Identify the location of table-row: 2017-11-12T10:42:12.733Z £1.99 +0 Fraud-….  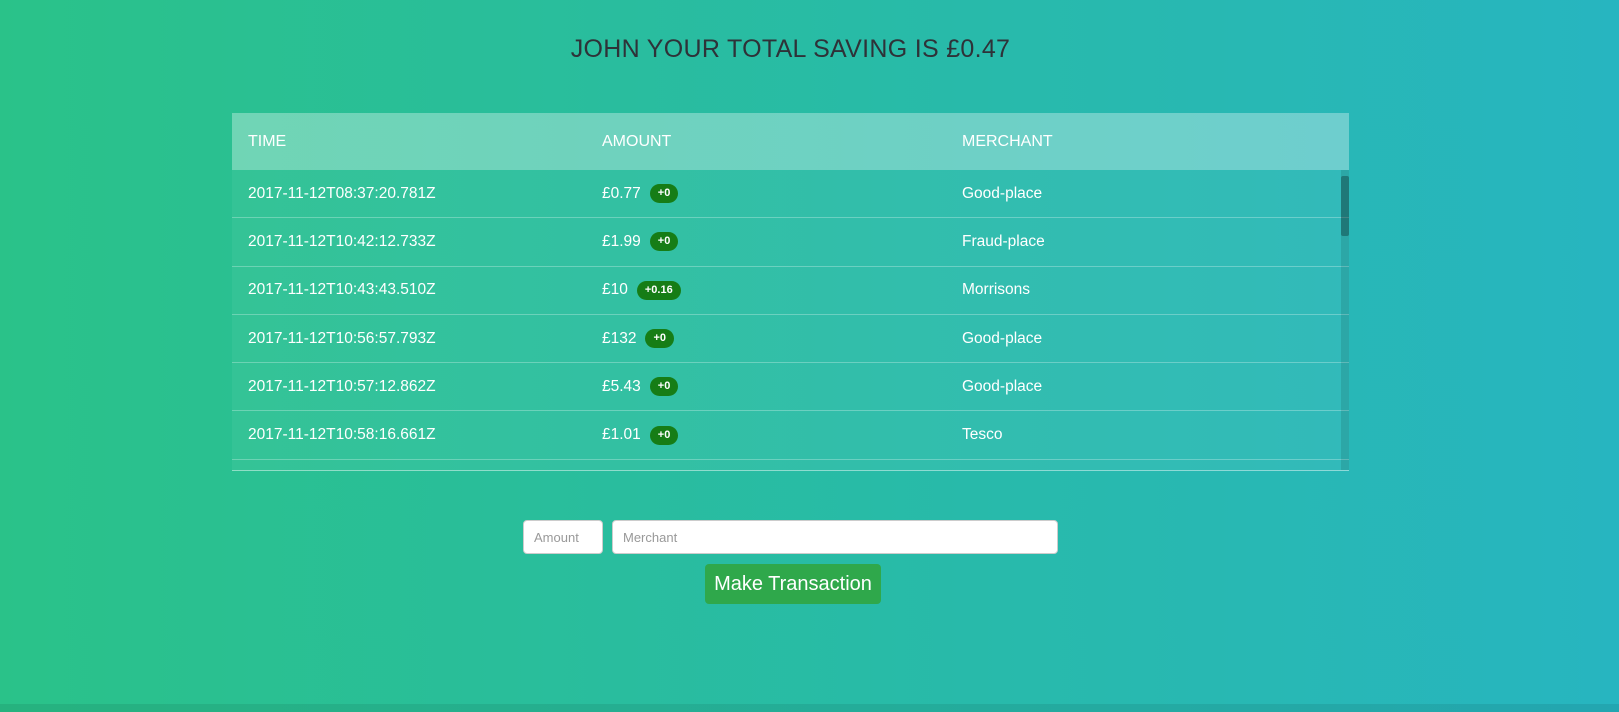
(790, 242).